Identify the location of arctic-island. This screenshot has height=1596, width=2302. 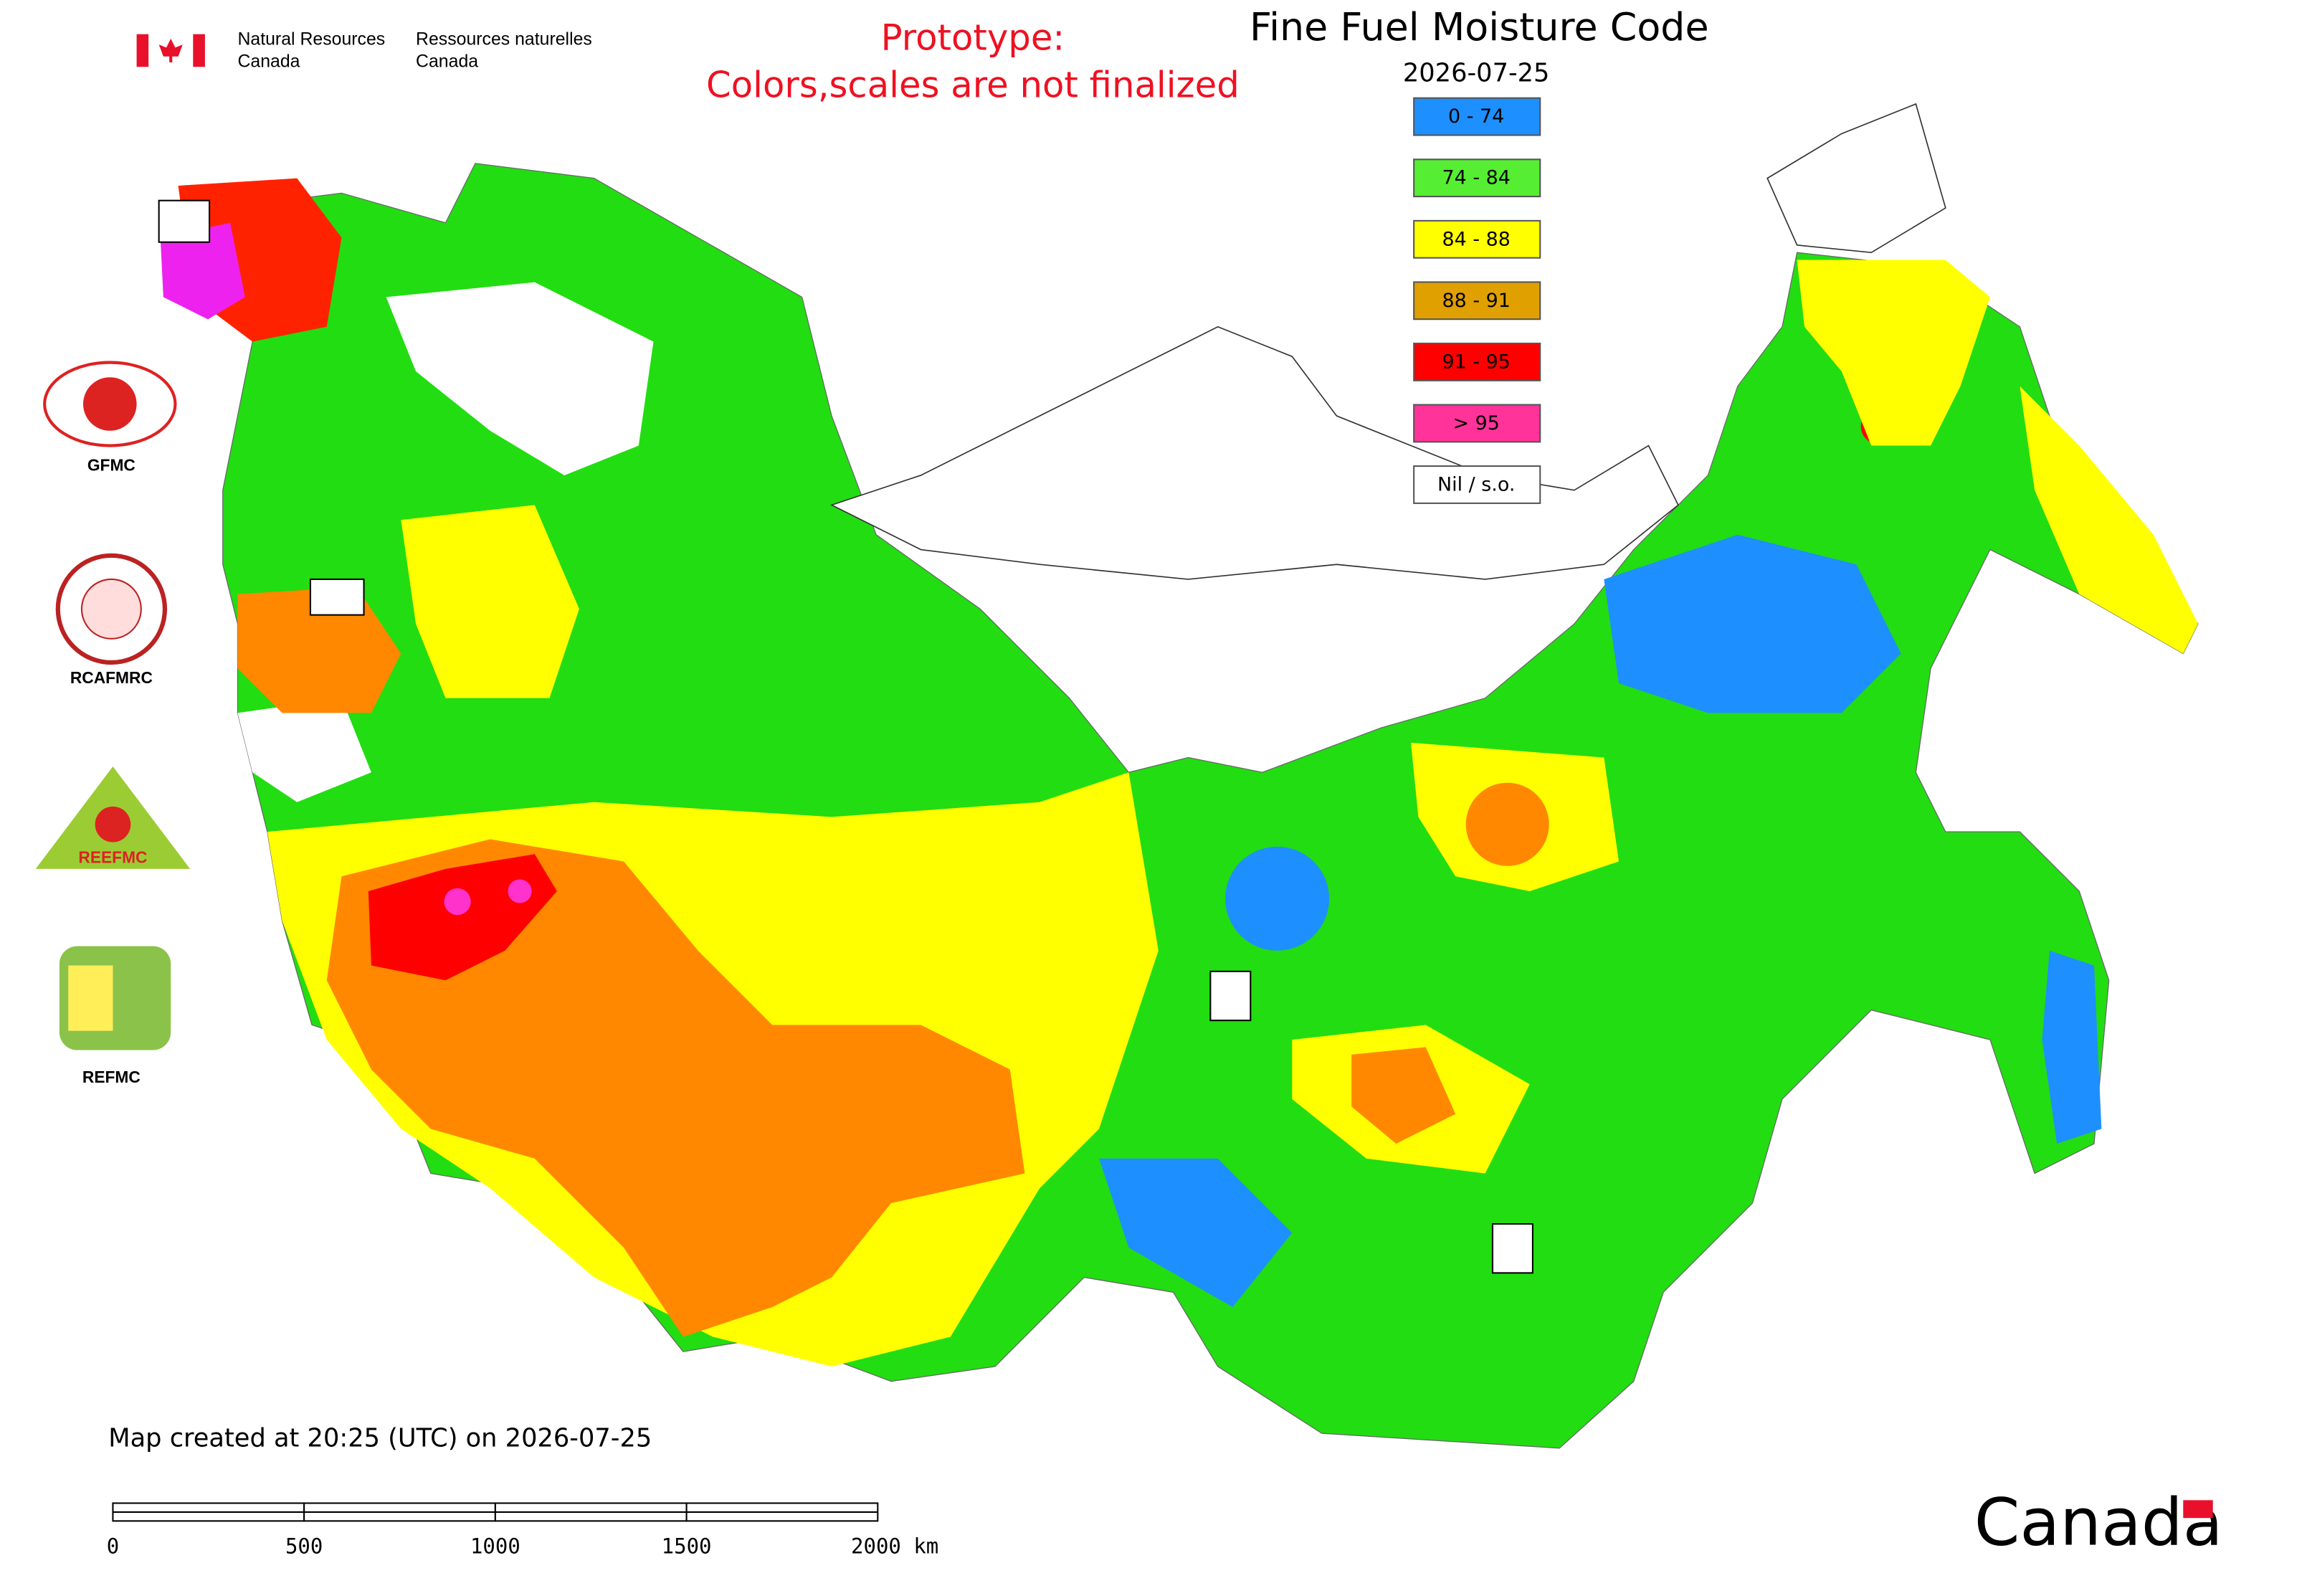
(1856, 178).